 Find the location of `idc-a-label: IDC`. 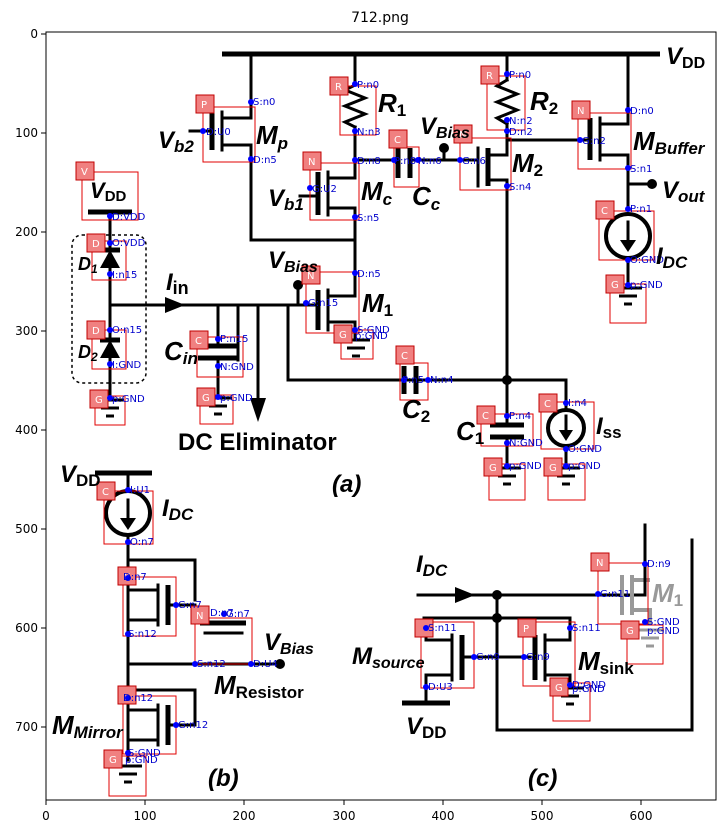

idc-a-label: IDC is located at coordinates (672, 257).